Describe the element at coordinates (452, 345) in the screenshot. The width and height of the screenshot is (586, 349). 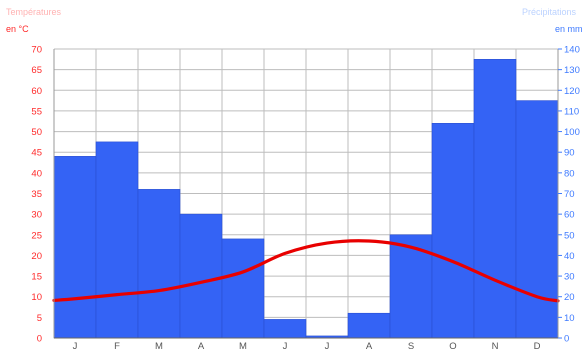
I see `x-tick-label: O` at that location.